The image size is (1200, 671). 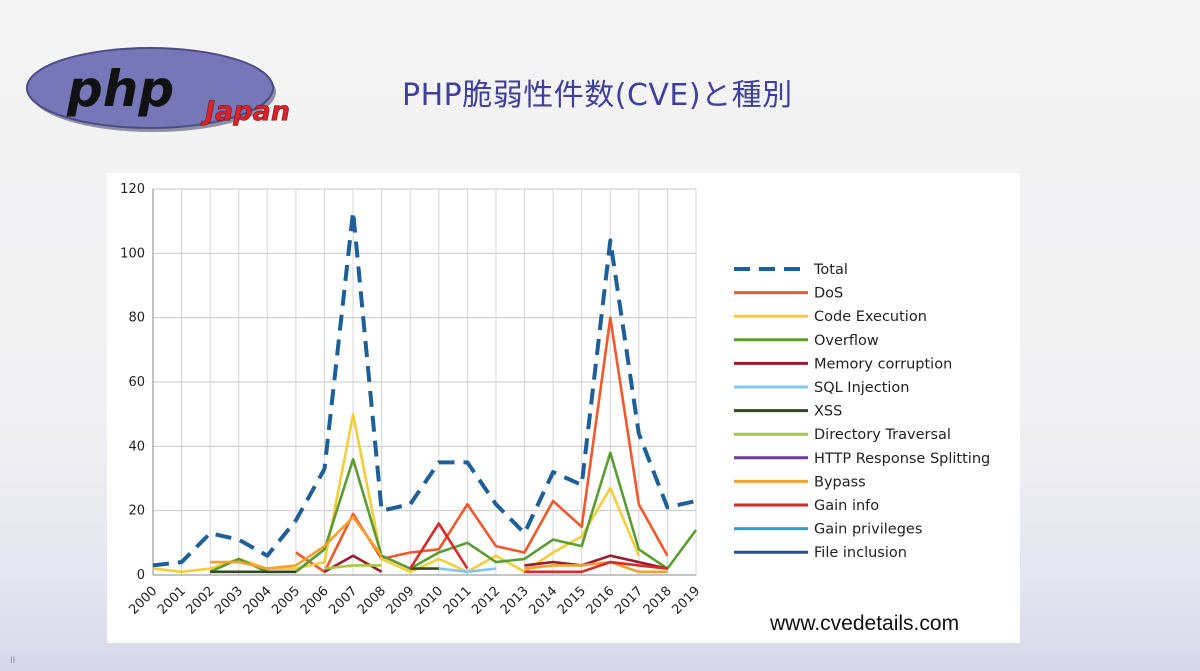 What do you see at coordinates (572, 601) in the screenshot?
I see `x-tick-label: 2015` at bounding box center [572, 601].